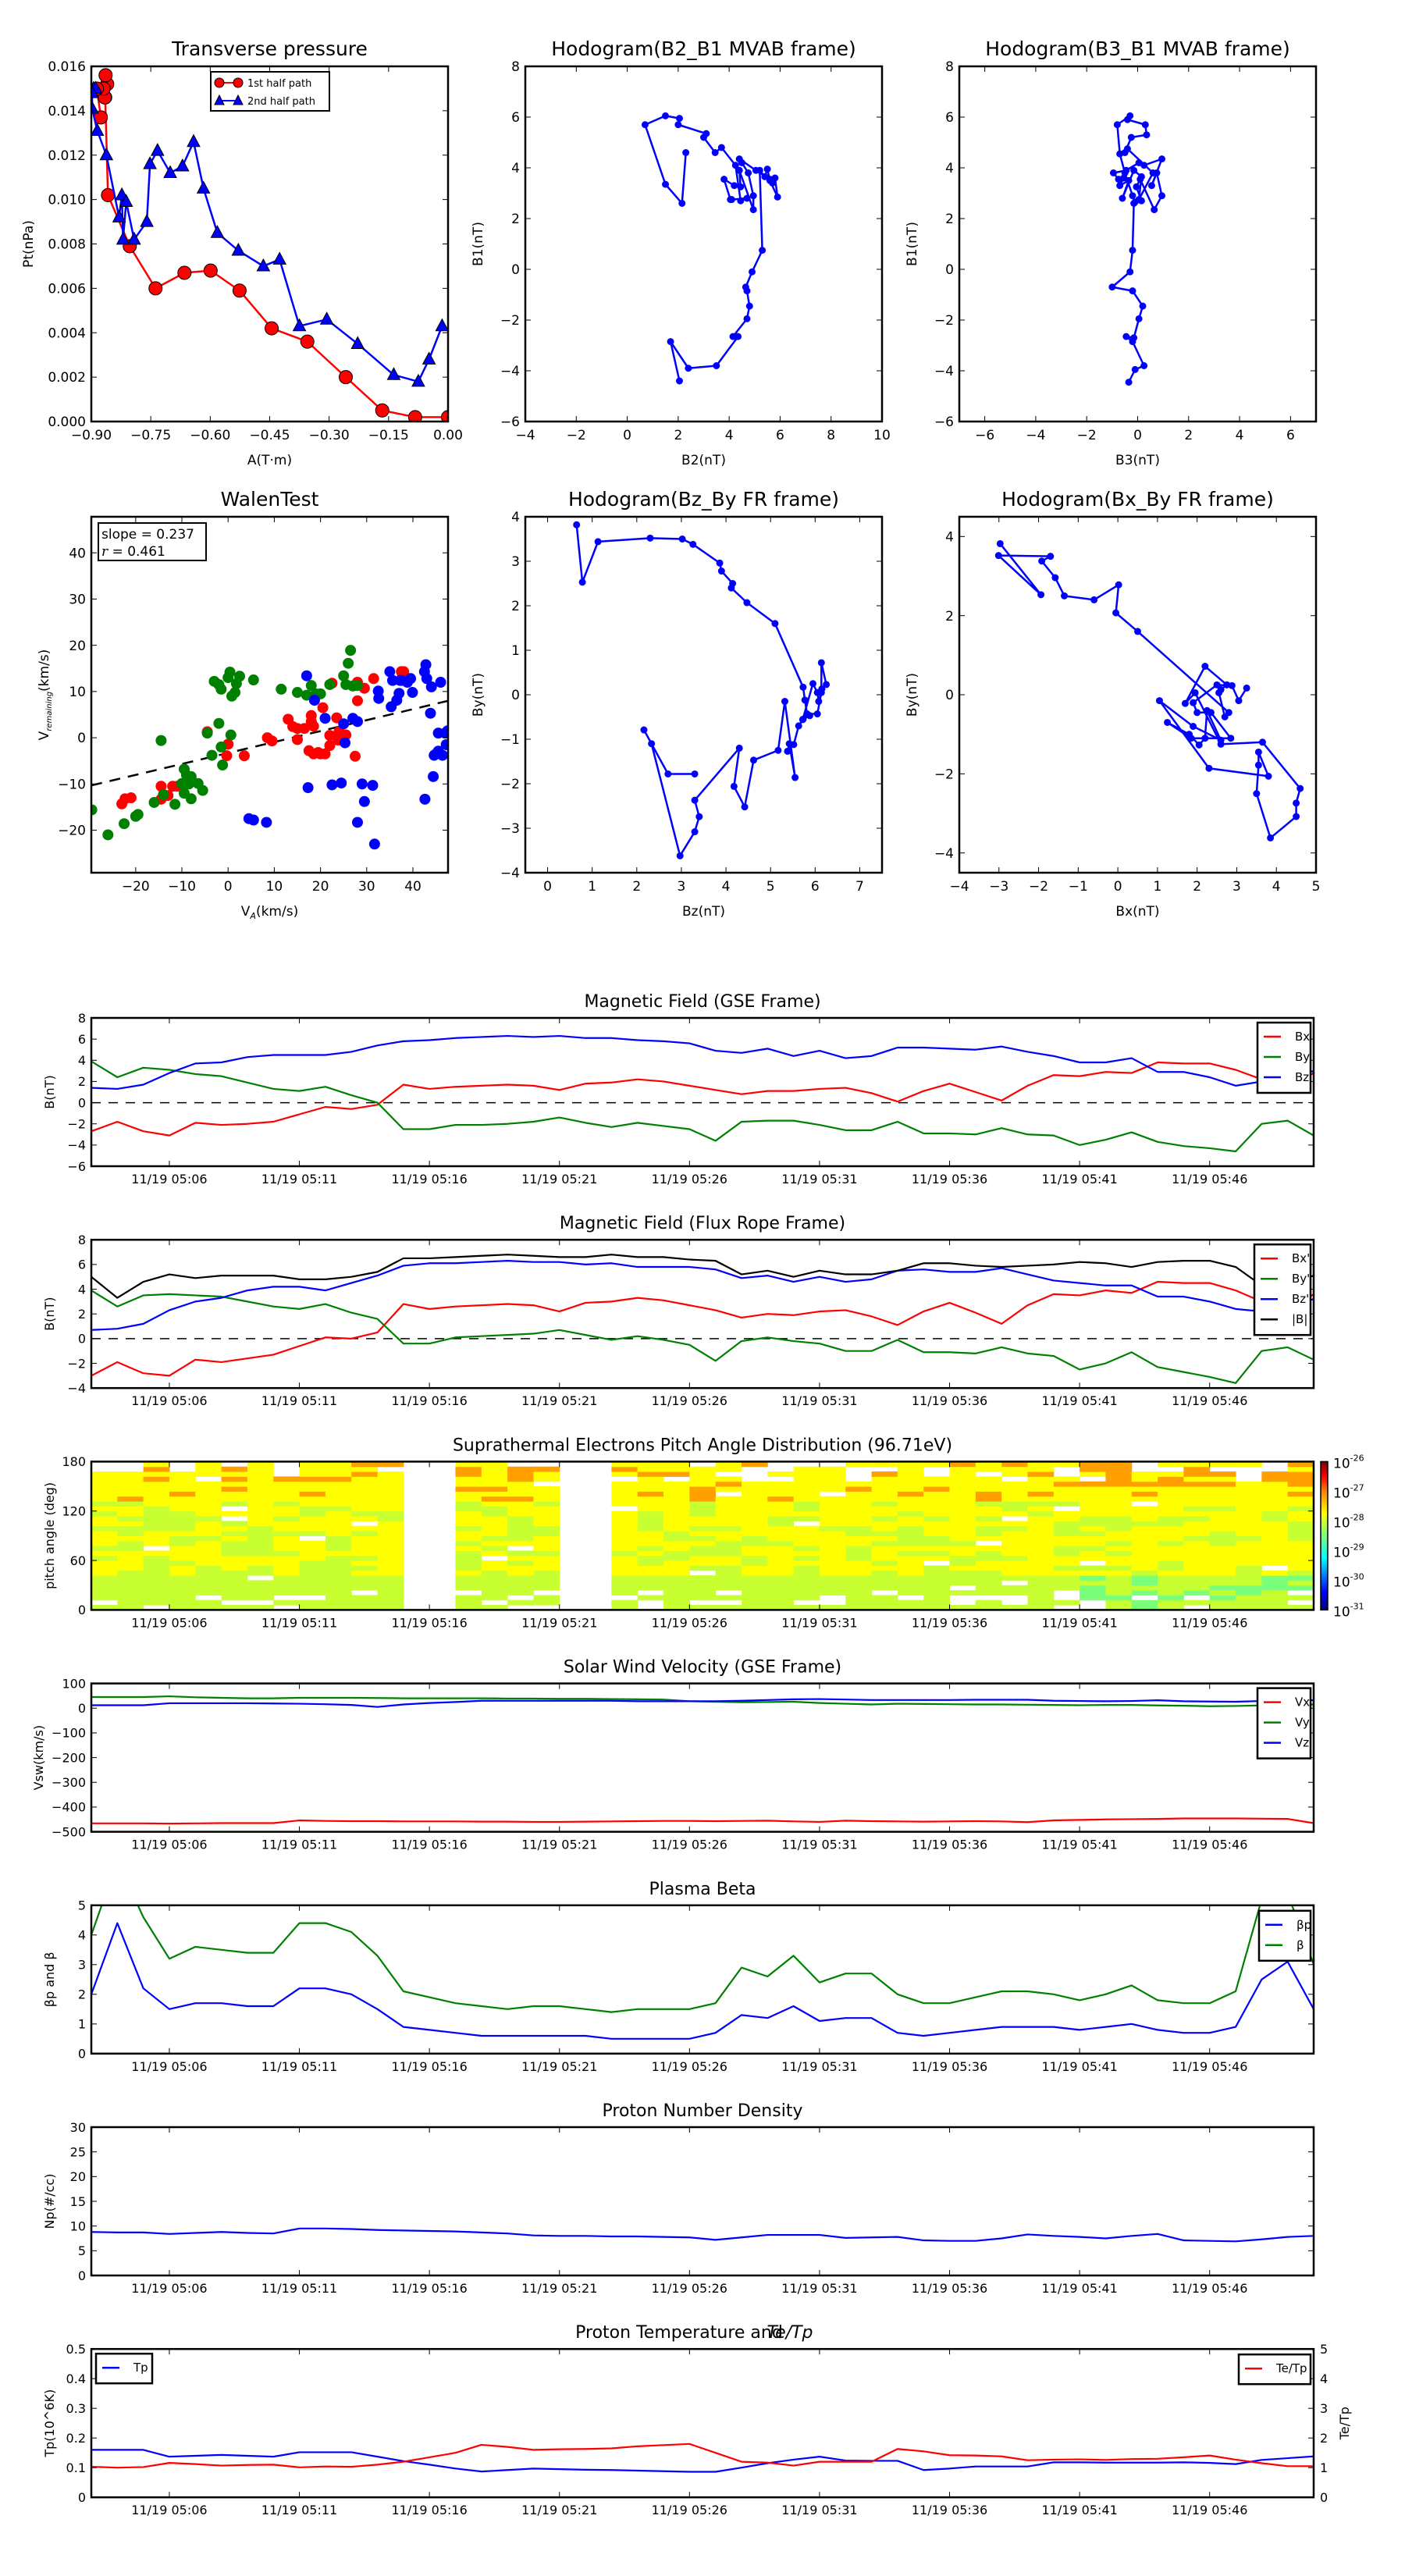 Image resolution: width=1405 pixels, height=2576 pixels. I want to click on title-math: Te/Tp, so click(790, 2333).